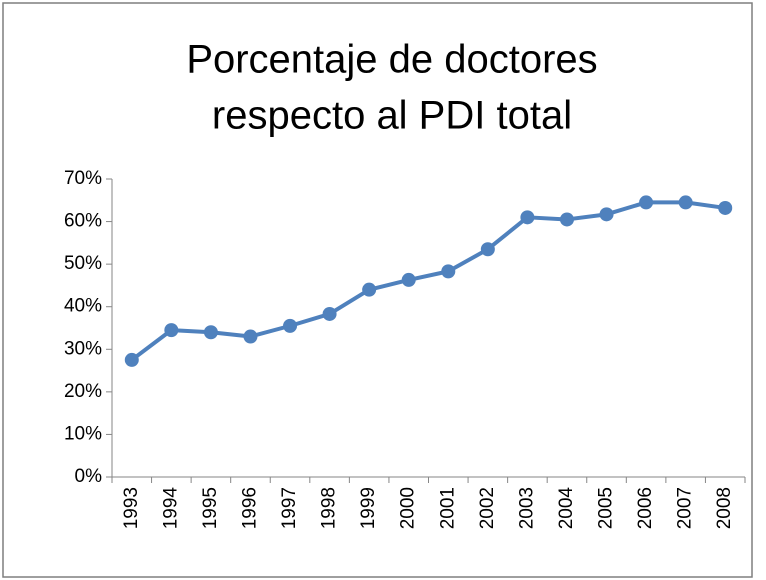 The height and width of the screenshot is (580, 766). What do you see at coordinates (83, 306) in the screenshot?
I see `y-tick-label: 40%` at bounding box center [83, 306].